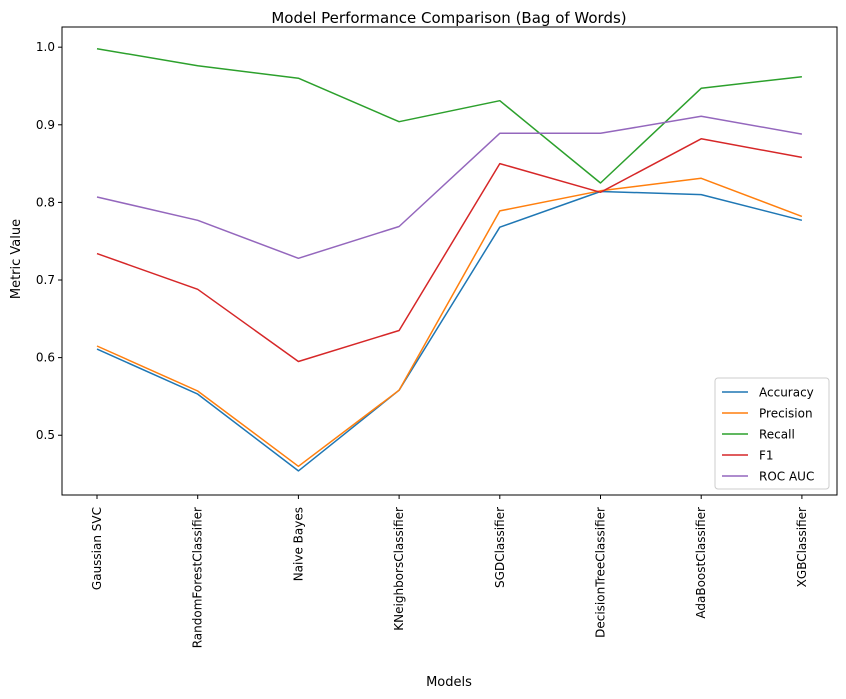  I want to click on y-axis-ticks: 0.5 0.6 0.7 0.8 0.9 1.0, so click(49, 241).